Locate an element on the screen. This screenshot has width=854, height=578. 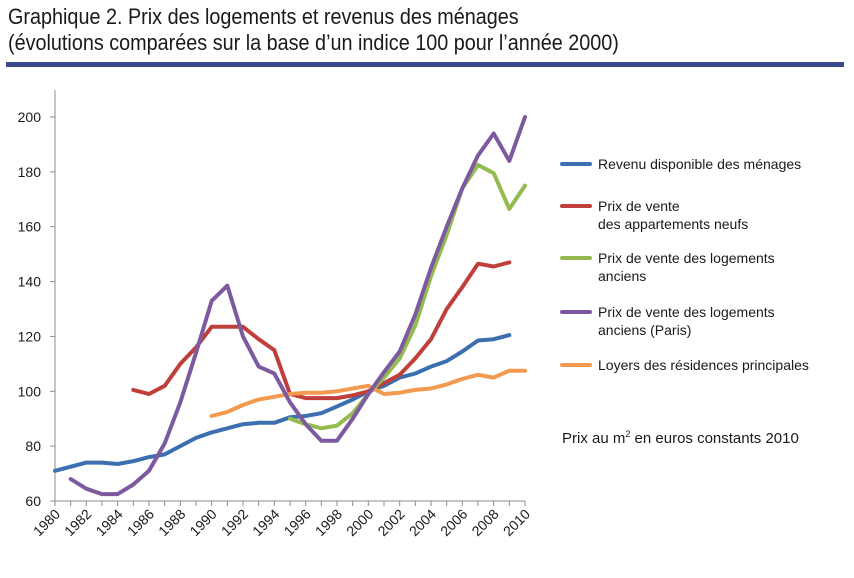
x-tick-label: 2008 is located at coordinates (484, 522).